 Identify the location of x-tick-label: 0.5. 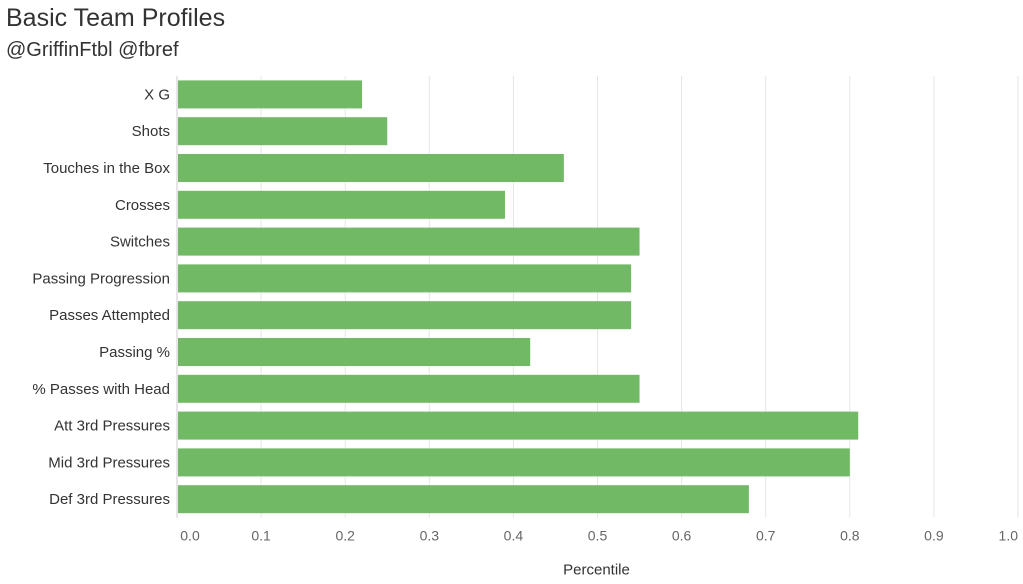
(598, 536).